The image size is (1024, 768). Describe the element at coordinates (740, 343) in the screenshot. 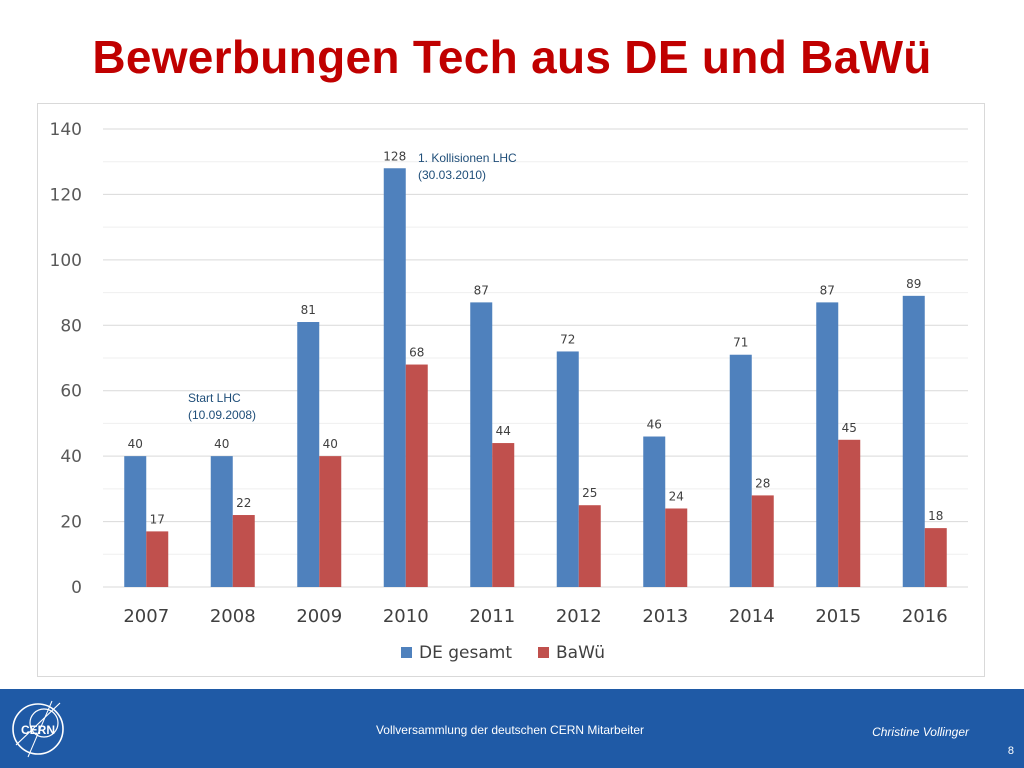

I see `data-label: 71` at that location.